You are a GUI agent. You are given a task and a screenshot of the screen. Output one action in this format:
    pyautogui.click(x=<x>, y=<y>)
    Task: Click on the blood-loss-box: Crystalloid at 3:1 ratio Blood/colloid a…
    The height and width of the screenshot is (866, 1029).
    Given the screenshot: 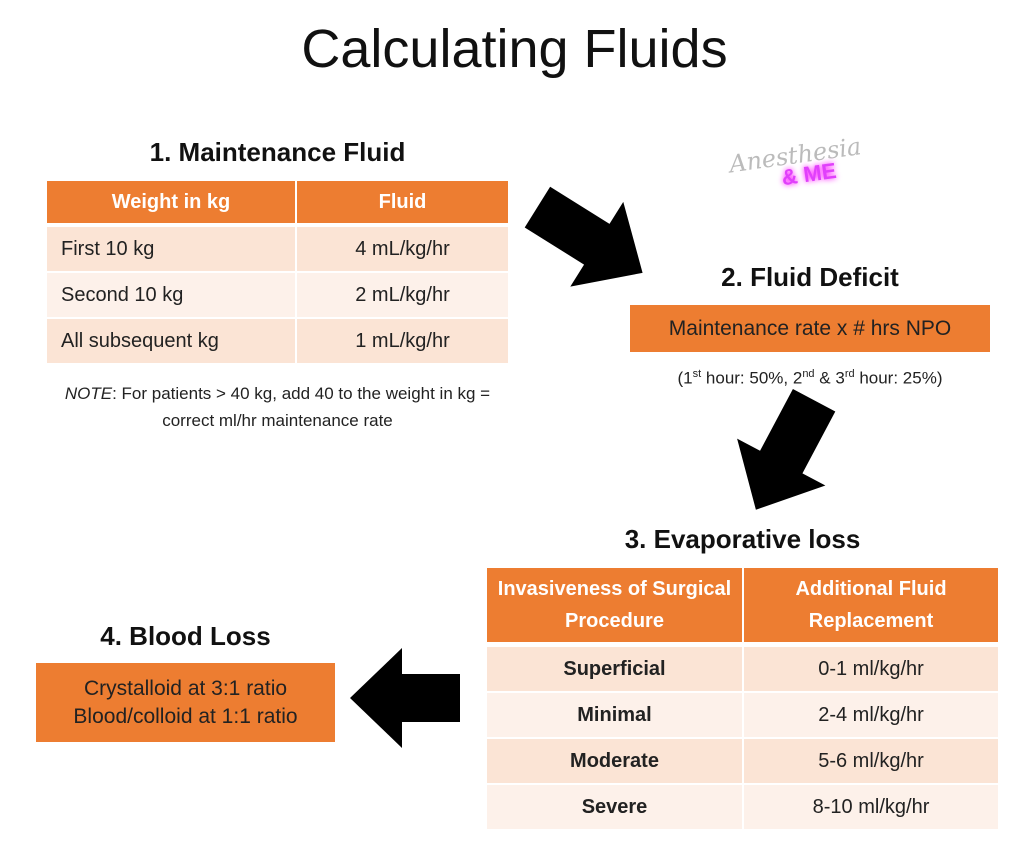 What is the action you would take?
    pyautogui.click(x=185, y=702)
    